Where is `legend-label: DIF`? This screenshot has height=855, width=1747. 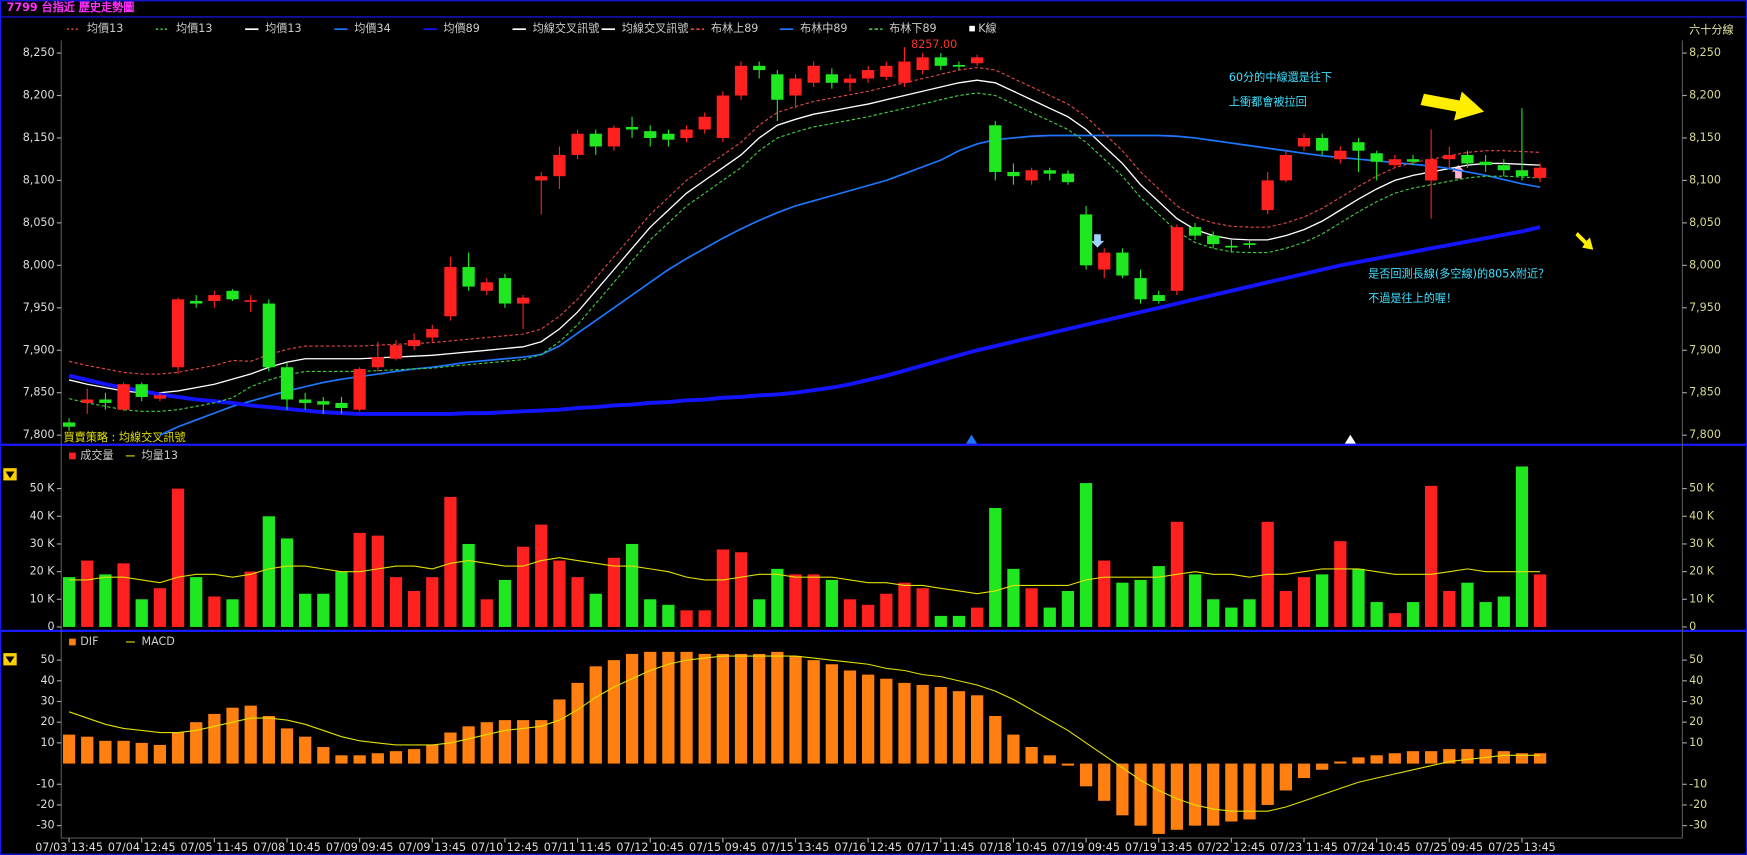 legend-label: DIF is located at coordinates (89, 641).